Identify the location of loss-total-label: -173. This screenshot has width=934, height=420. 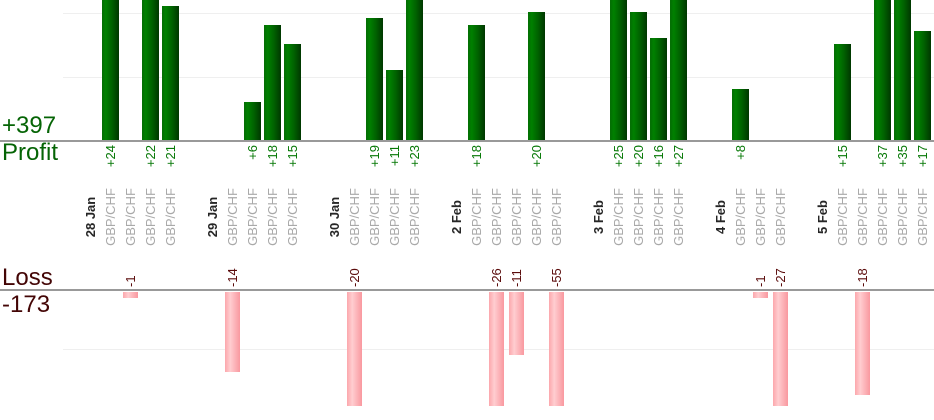
(26, 304).